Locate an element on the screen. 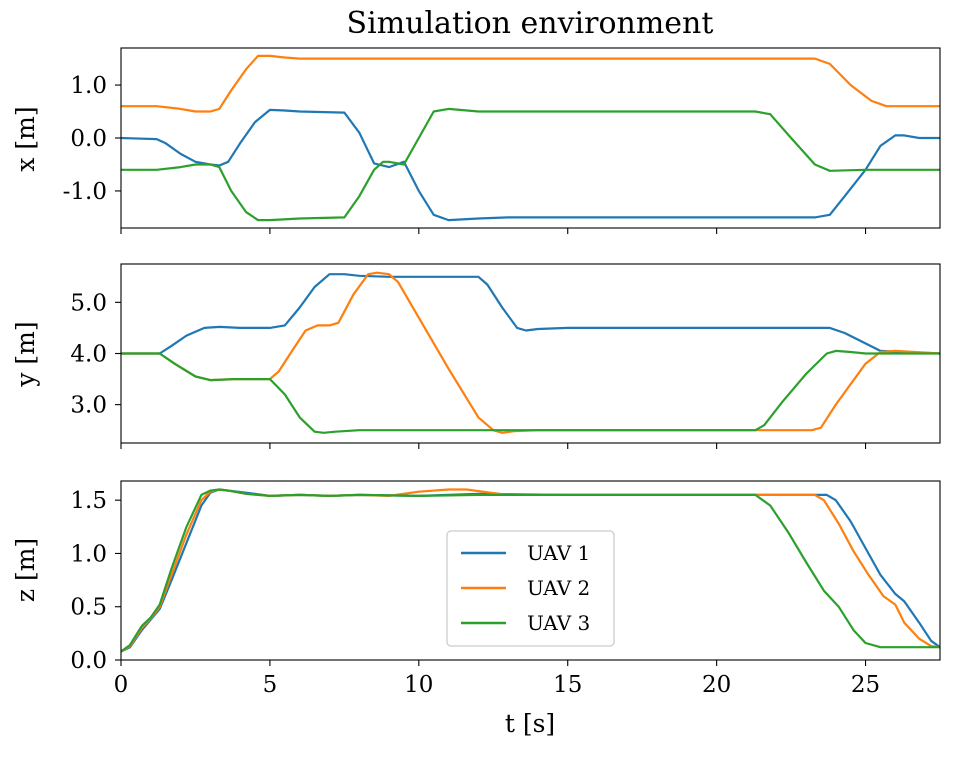  xtick-label: 0 is located at coordinates (121, 685).